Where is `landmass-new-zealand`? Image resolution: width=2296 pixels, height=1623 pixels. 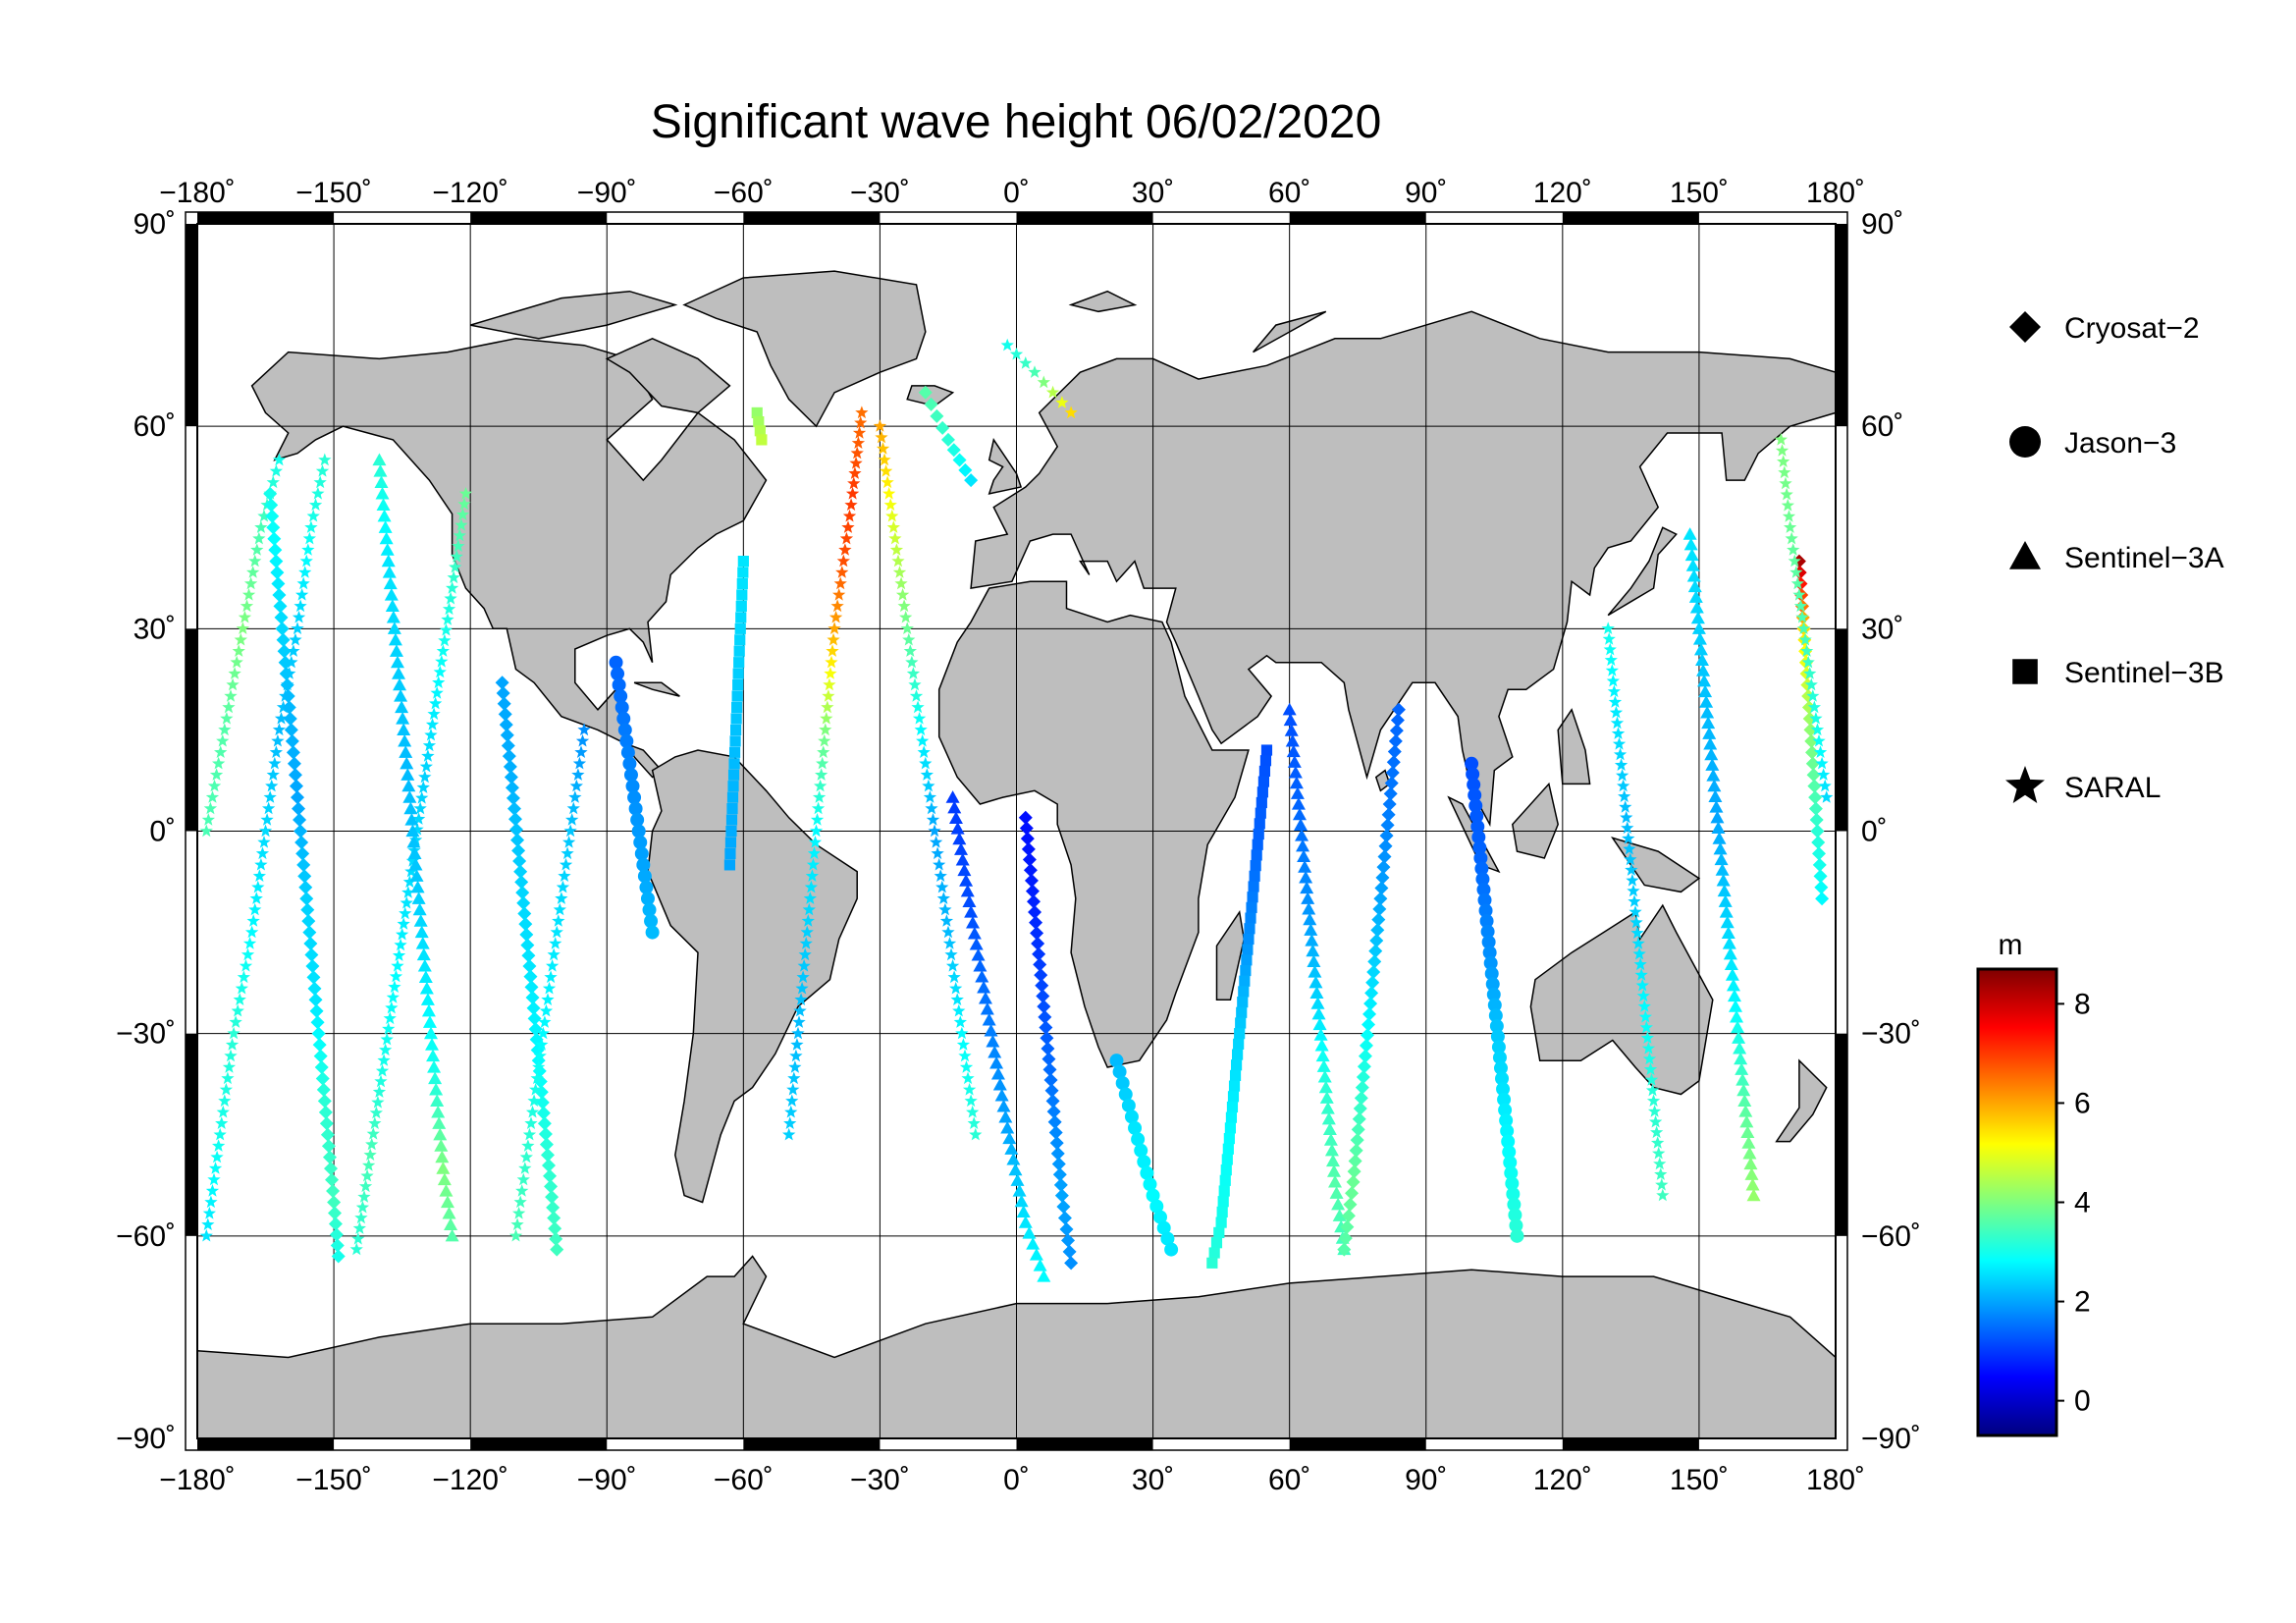
landmass-new-zealand is located at coordinates (1802, 1100).